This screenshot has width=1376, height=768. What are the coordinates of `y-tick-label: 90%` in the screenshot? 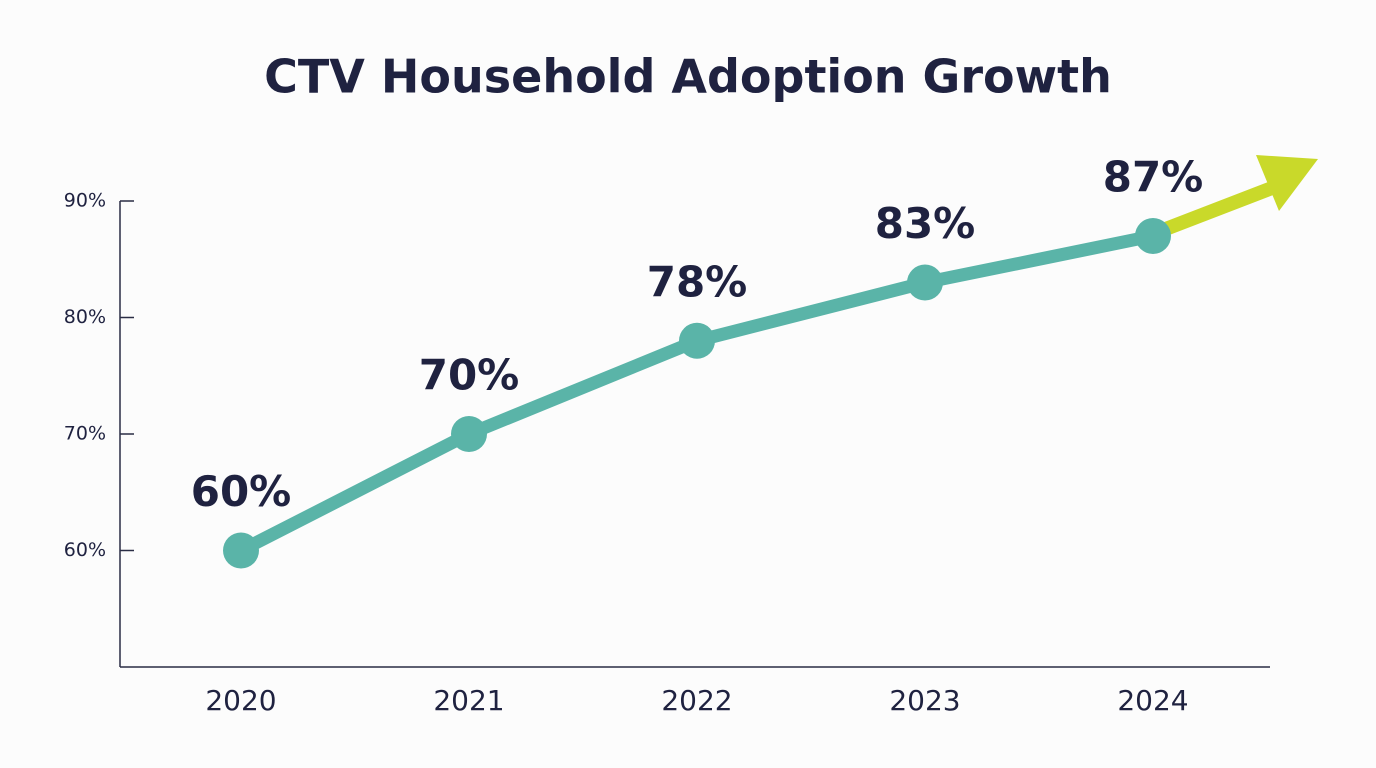 It's located at (85, 201).